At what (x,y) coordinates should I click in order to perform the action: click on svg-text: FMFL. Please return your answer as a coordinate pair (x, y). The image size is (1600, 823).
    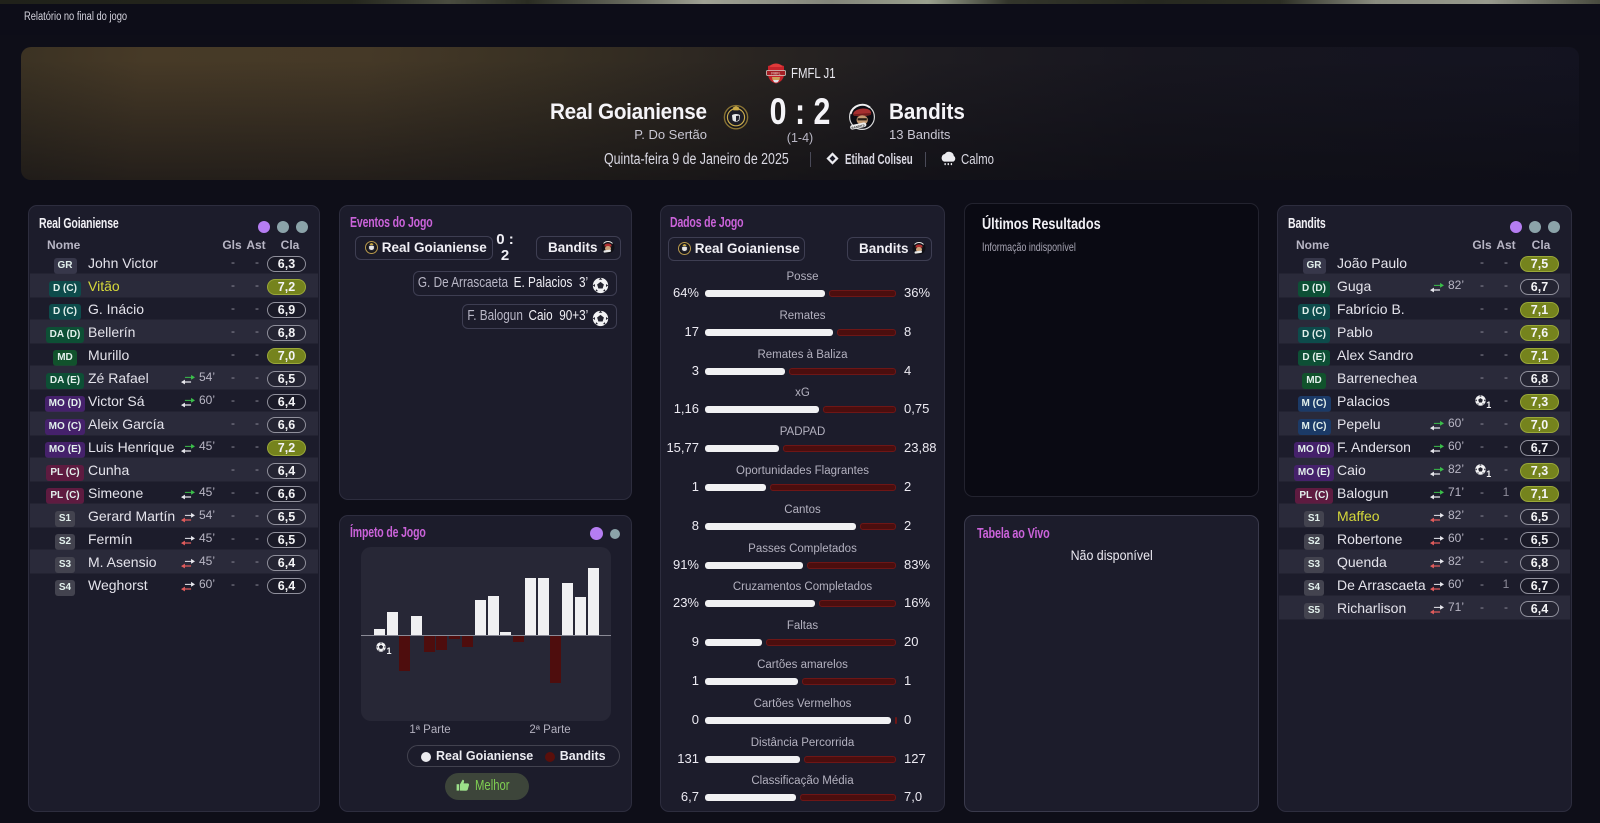
    Looking at the image, I should click on (775, 74).